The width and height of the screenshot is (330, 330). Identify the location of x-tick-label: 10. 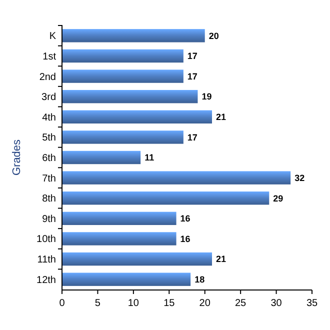
(134, 303).